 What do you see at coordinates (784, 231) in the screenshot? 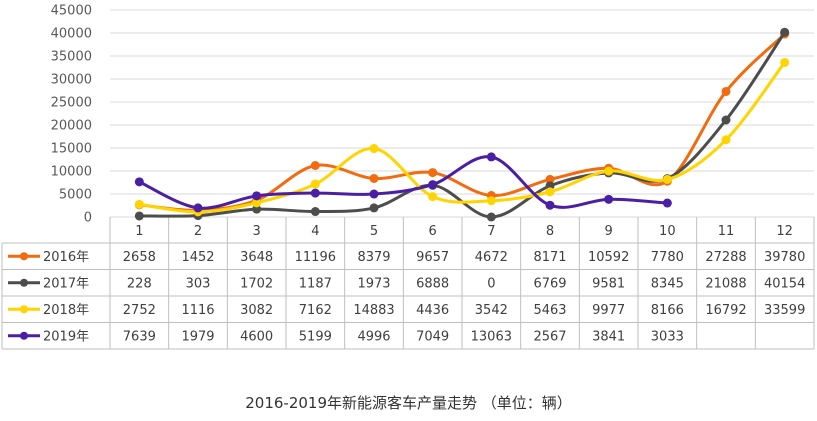
I see `x-tick-label: 12` at bounding box center [784, 231].